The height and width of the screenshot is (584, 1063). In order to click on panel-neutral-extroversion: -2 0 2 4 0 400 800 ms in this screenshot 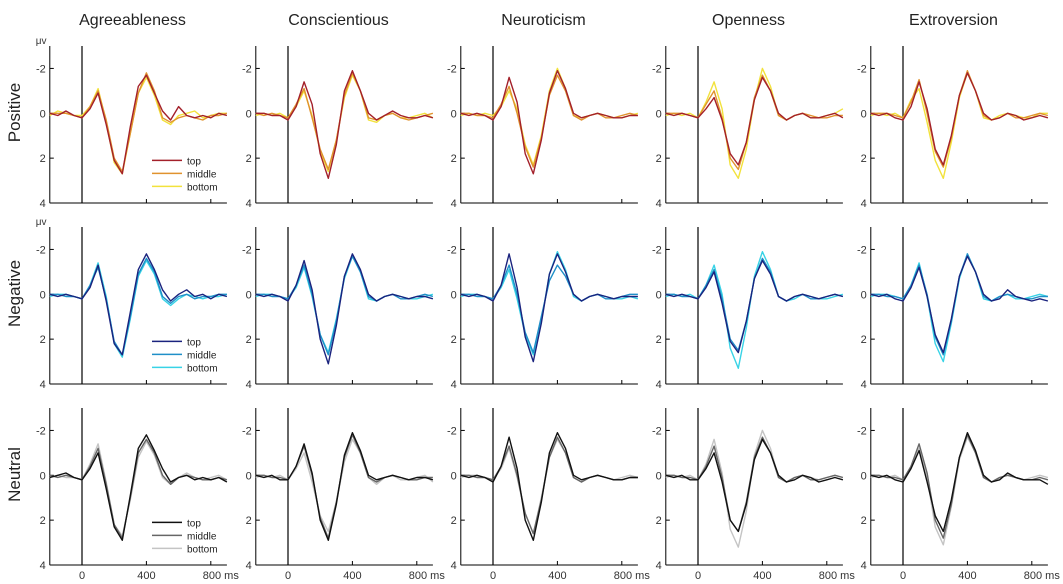, I will do `click(958, 495)`.